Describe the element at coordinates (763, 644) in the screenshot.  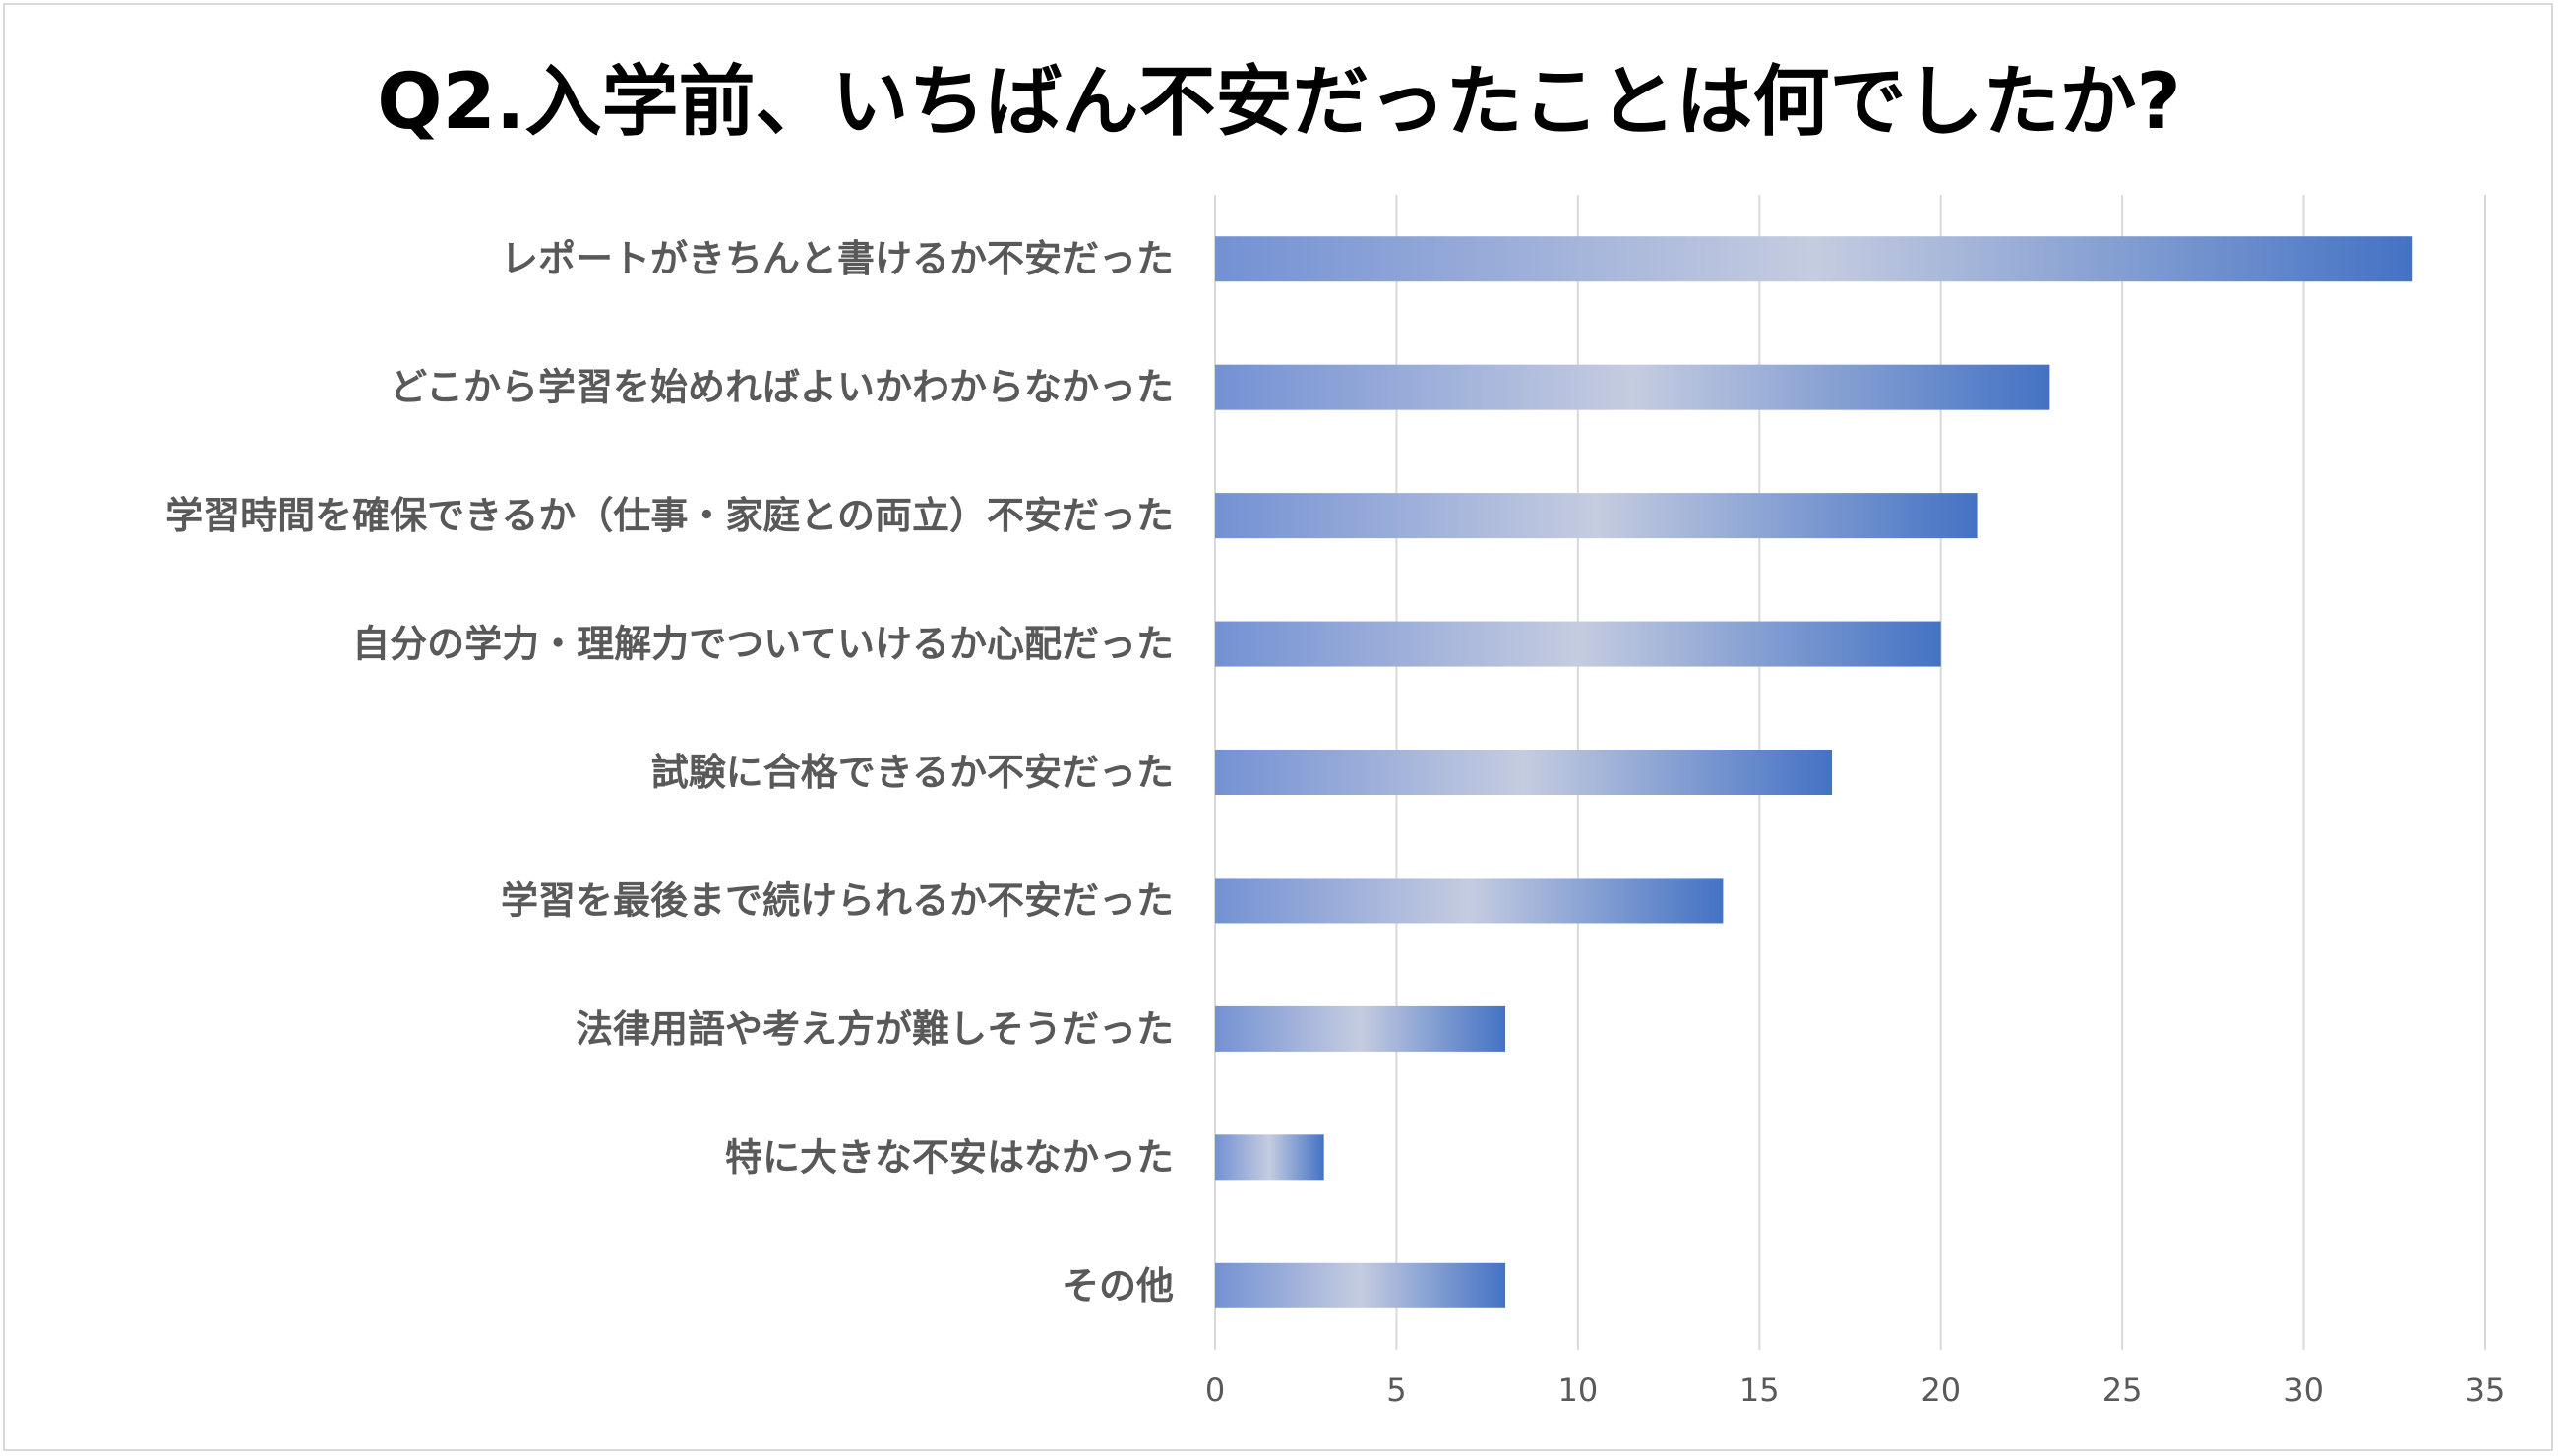
I see `category-label: 自分の学力・理解力でついていけるか心配だった` at that location.